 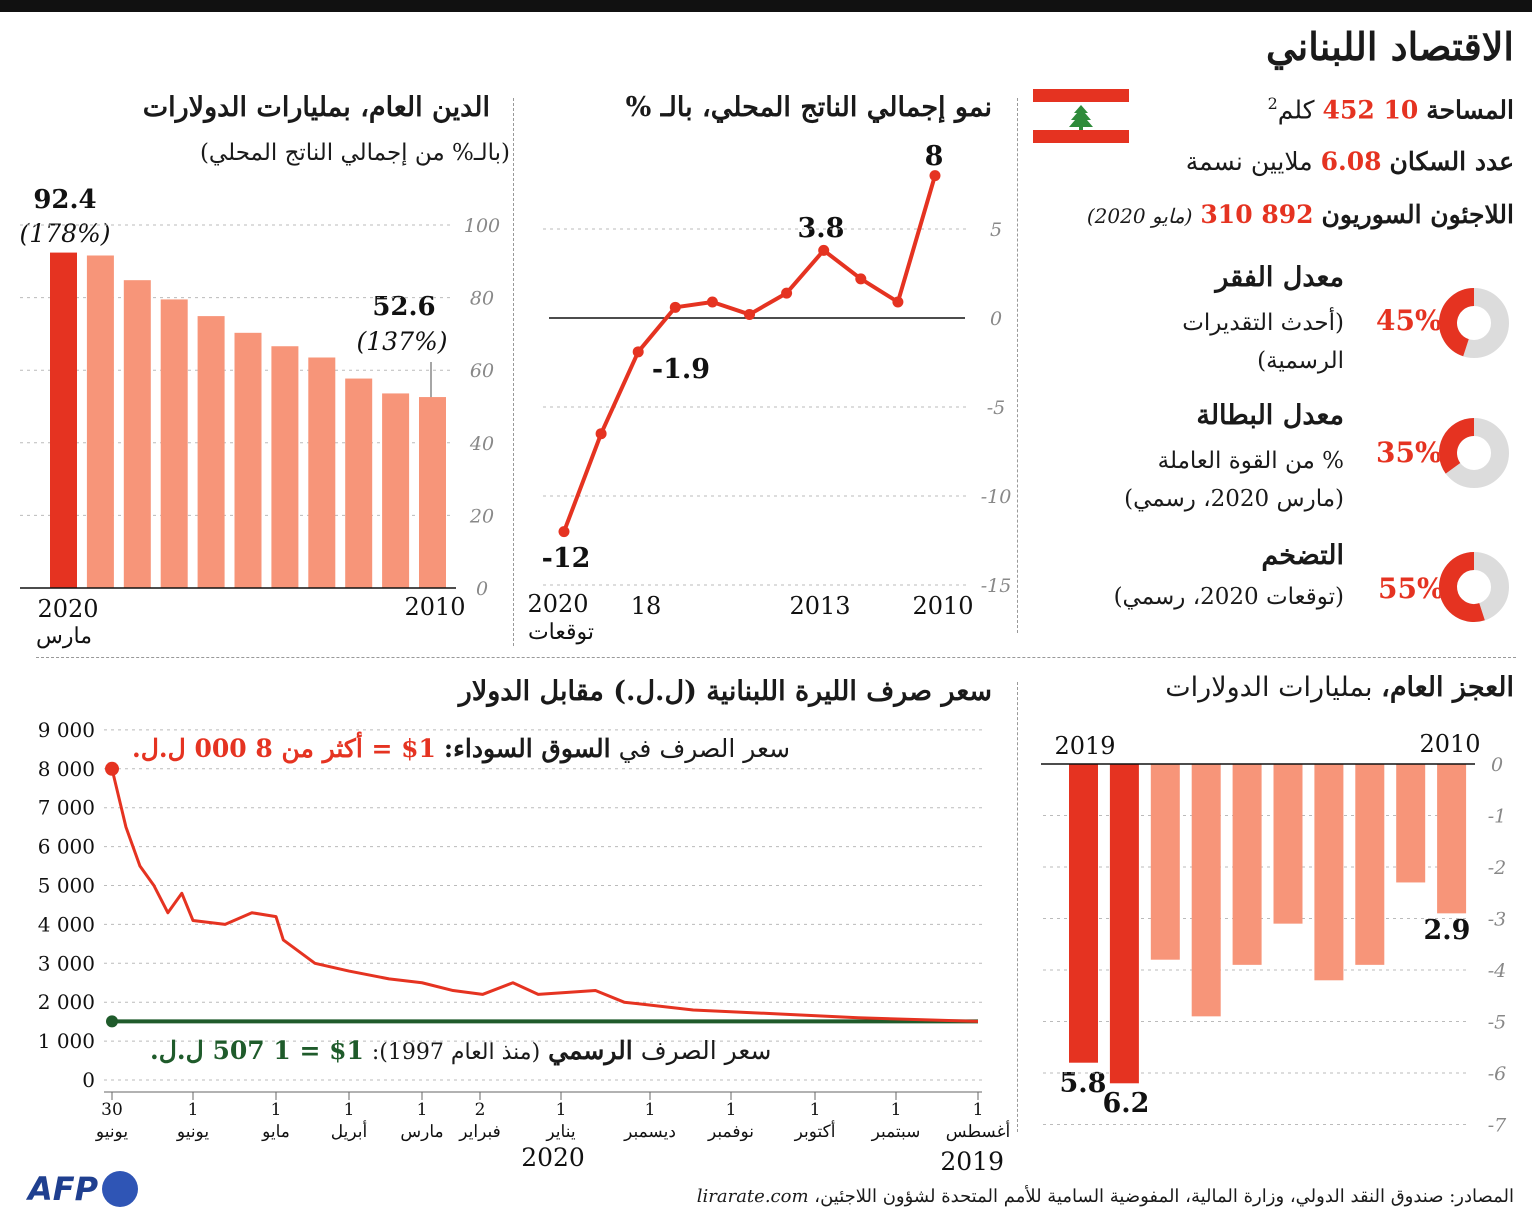 What do you see at coordinates (560, 1132) in the screenshot?
I see `fx-x-tick-month: يناير` at bounding box center [560, 1132].